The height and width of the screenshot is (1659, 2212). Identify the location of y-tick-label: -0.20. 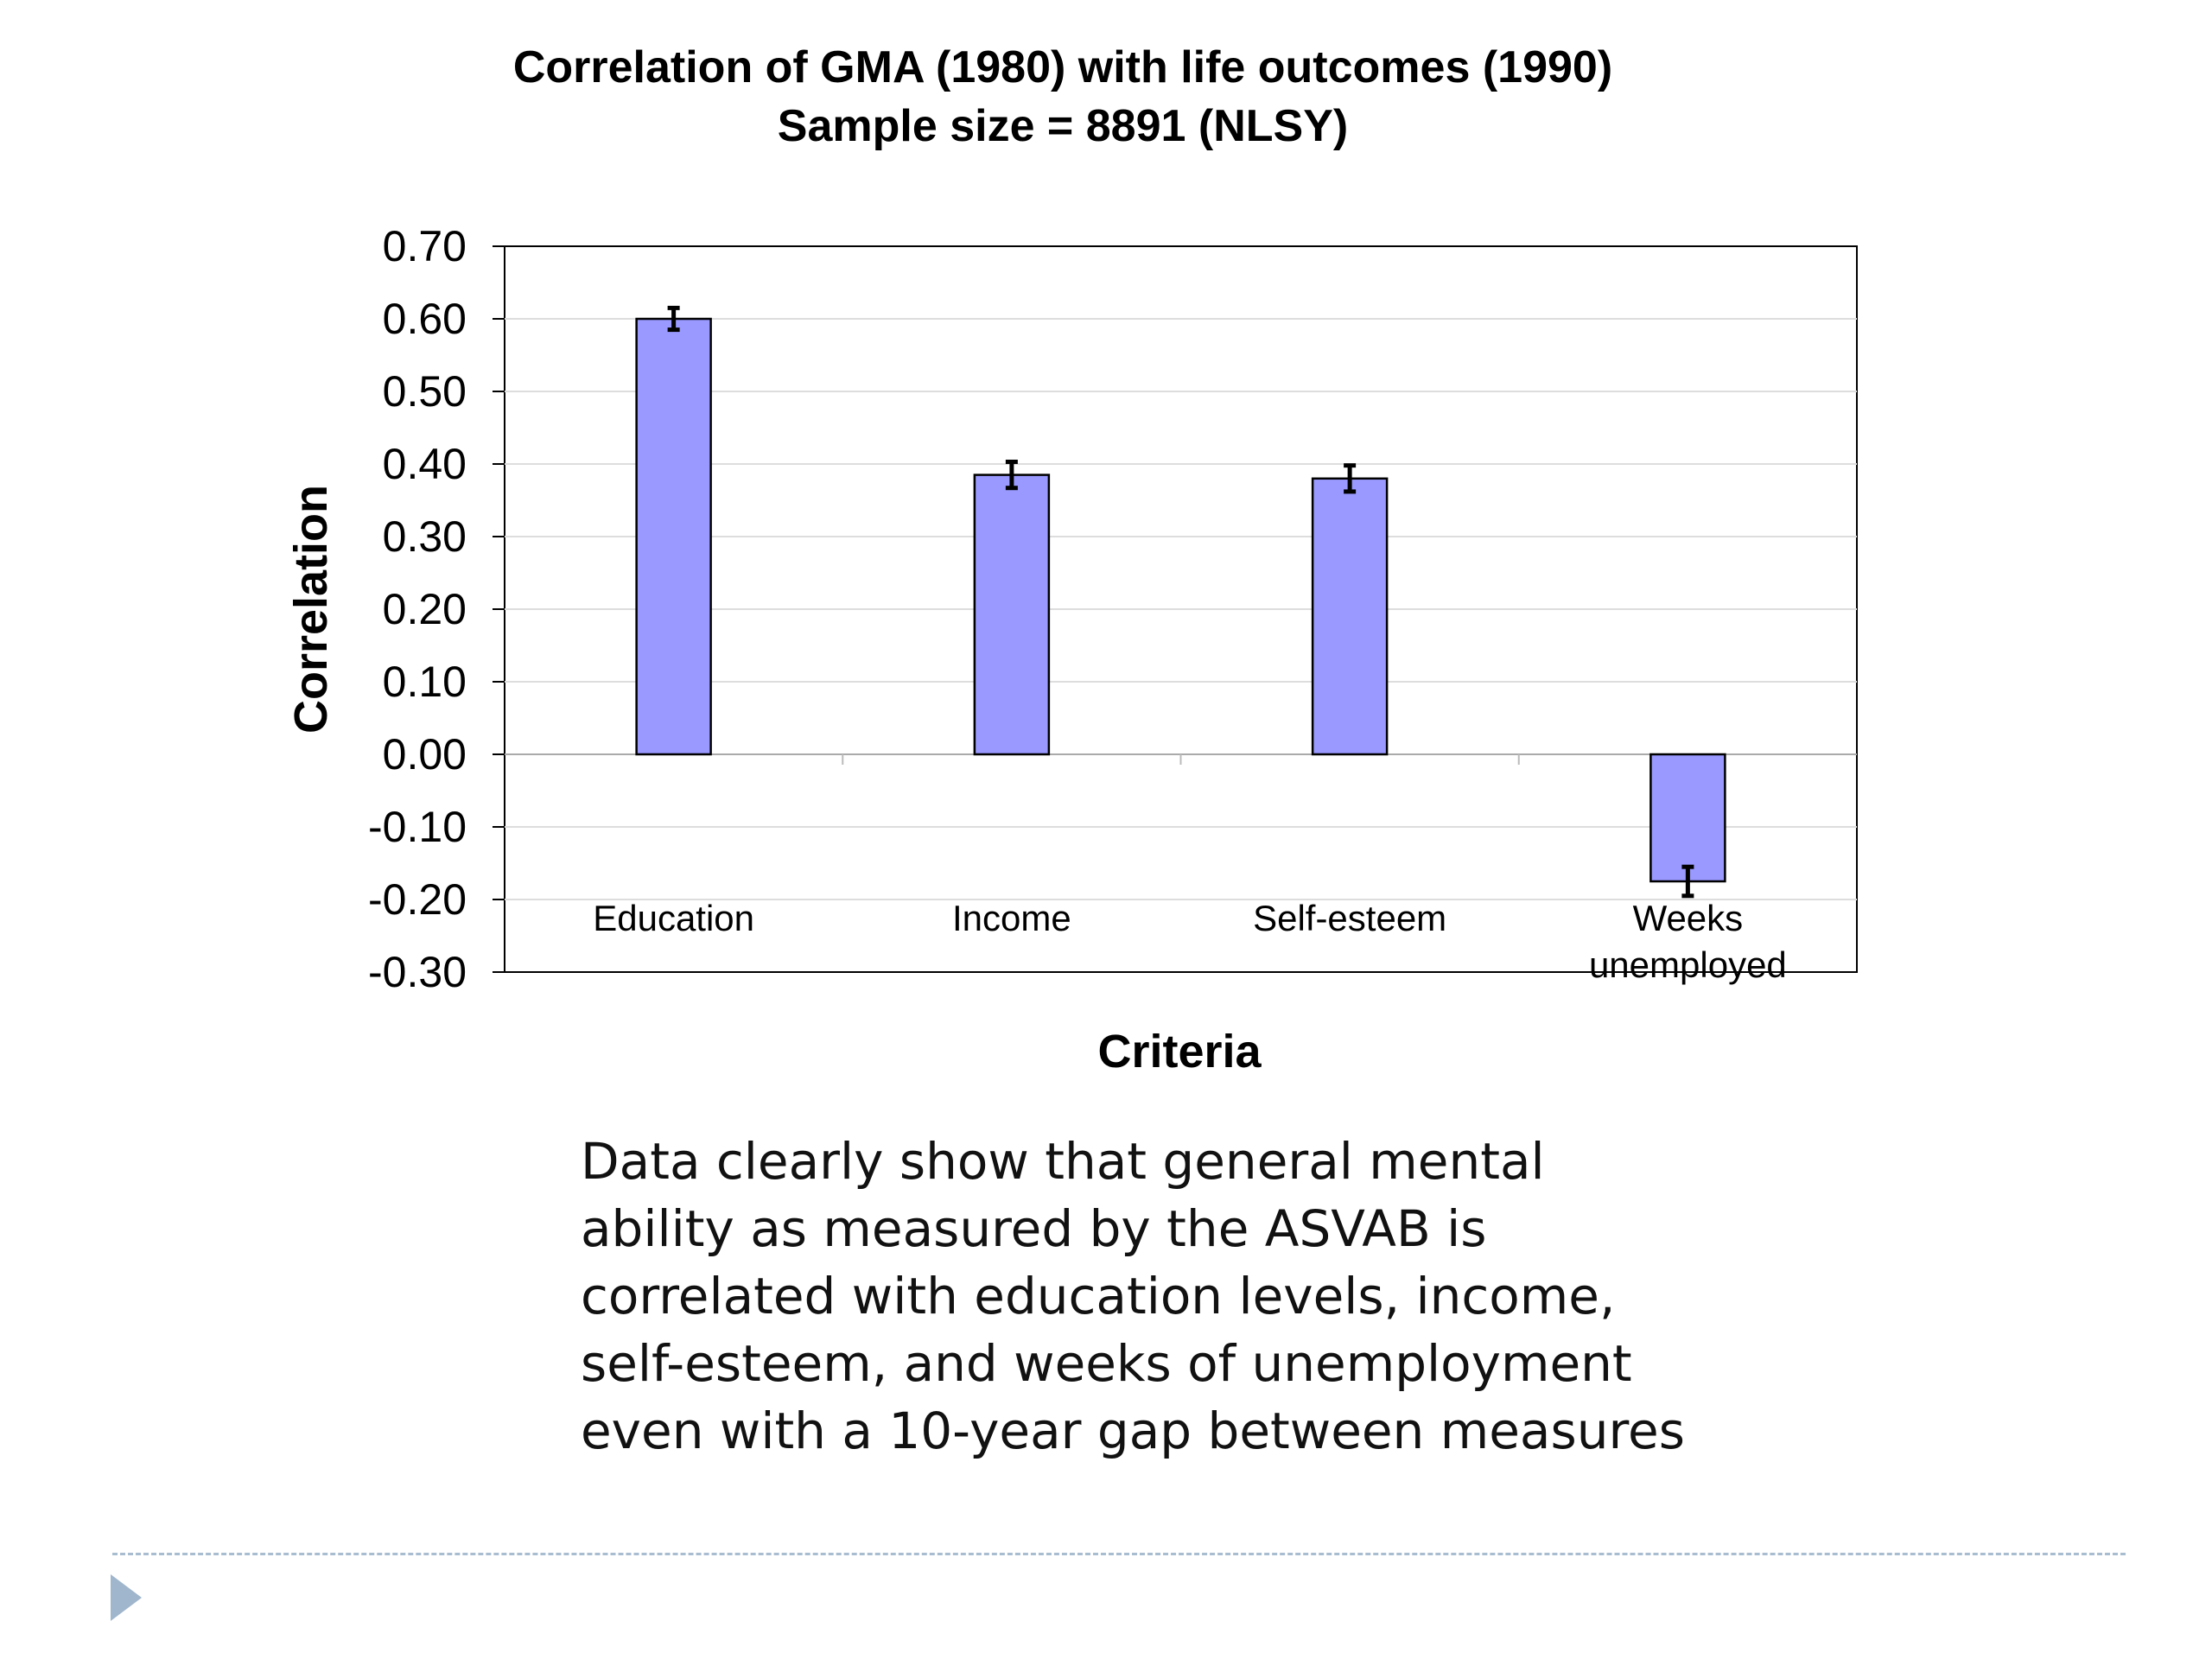
(417, 899).